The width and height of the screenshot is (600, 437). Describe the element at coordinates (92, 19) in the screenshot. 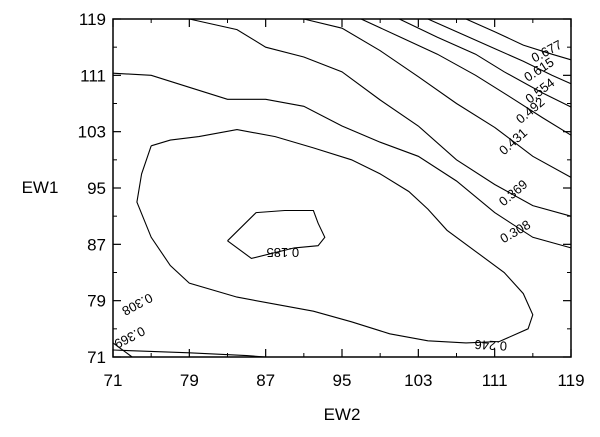

I see `y-tick-label: 119` at that location.